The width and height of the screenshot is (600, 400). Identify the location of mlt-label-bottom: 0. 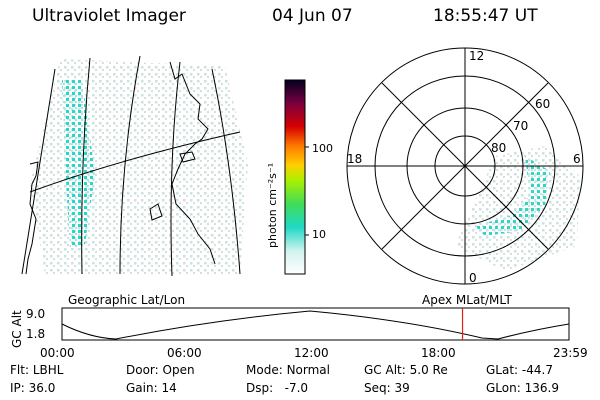
(473, 278).